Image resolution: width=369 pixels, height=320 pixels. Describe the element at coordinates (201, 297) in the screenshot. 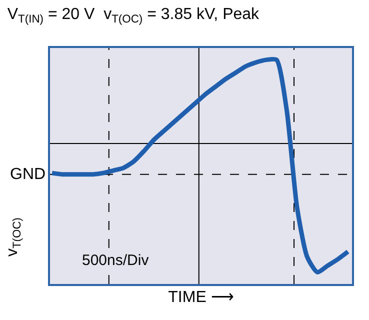

I see `x-axis-title: TIME ⟶` at that location.